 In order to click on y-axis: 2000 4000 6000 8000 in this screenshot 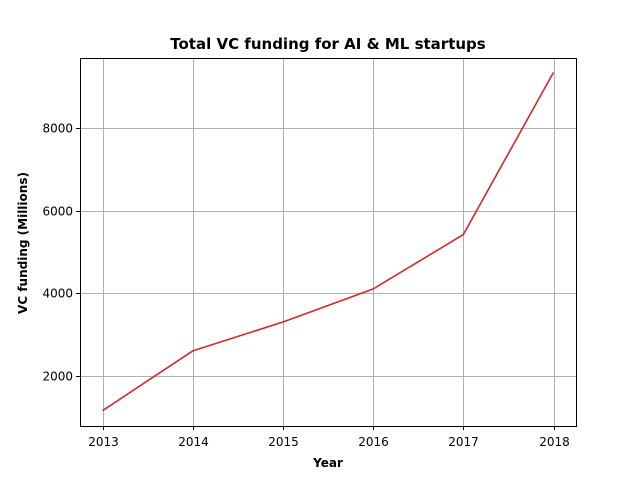, I will do `click(61, 253)`.